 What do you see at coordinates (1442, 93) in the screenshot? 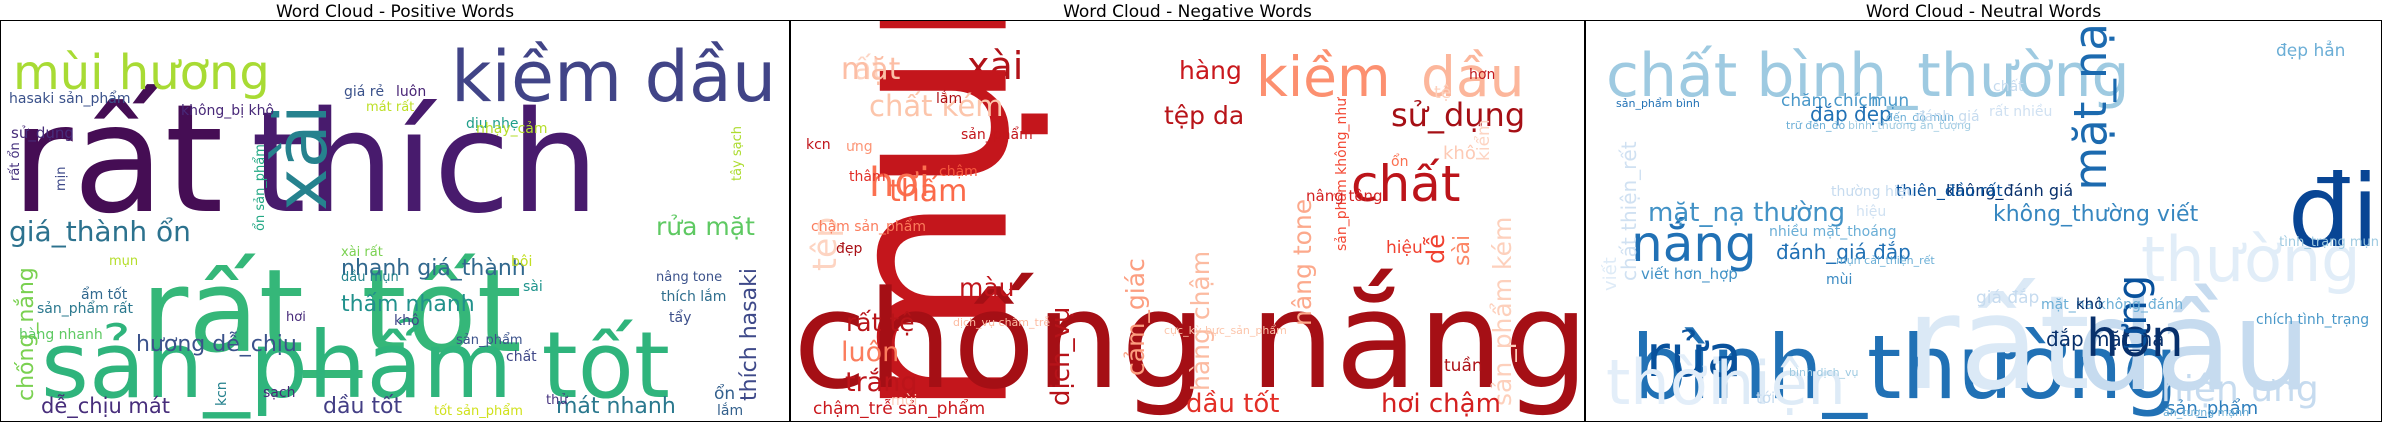
I see `word-t: tệ` at bounding box center [1442, 93].